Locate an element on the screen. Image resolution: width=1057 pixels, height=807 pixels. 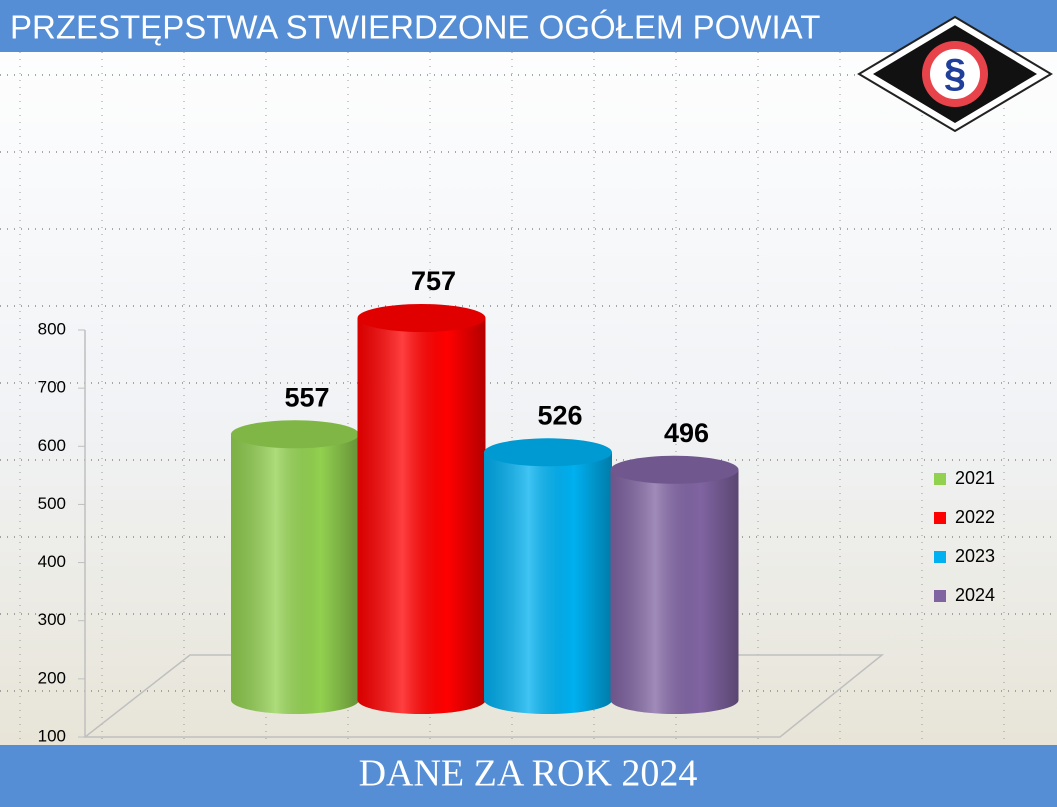
logo: § is located at coordinates (955, 74).